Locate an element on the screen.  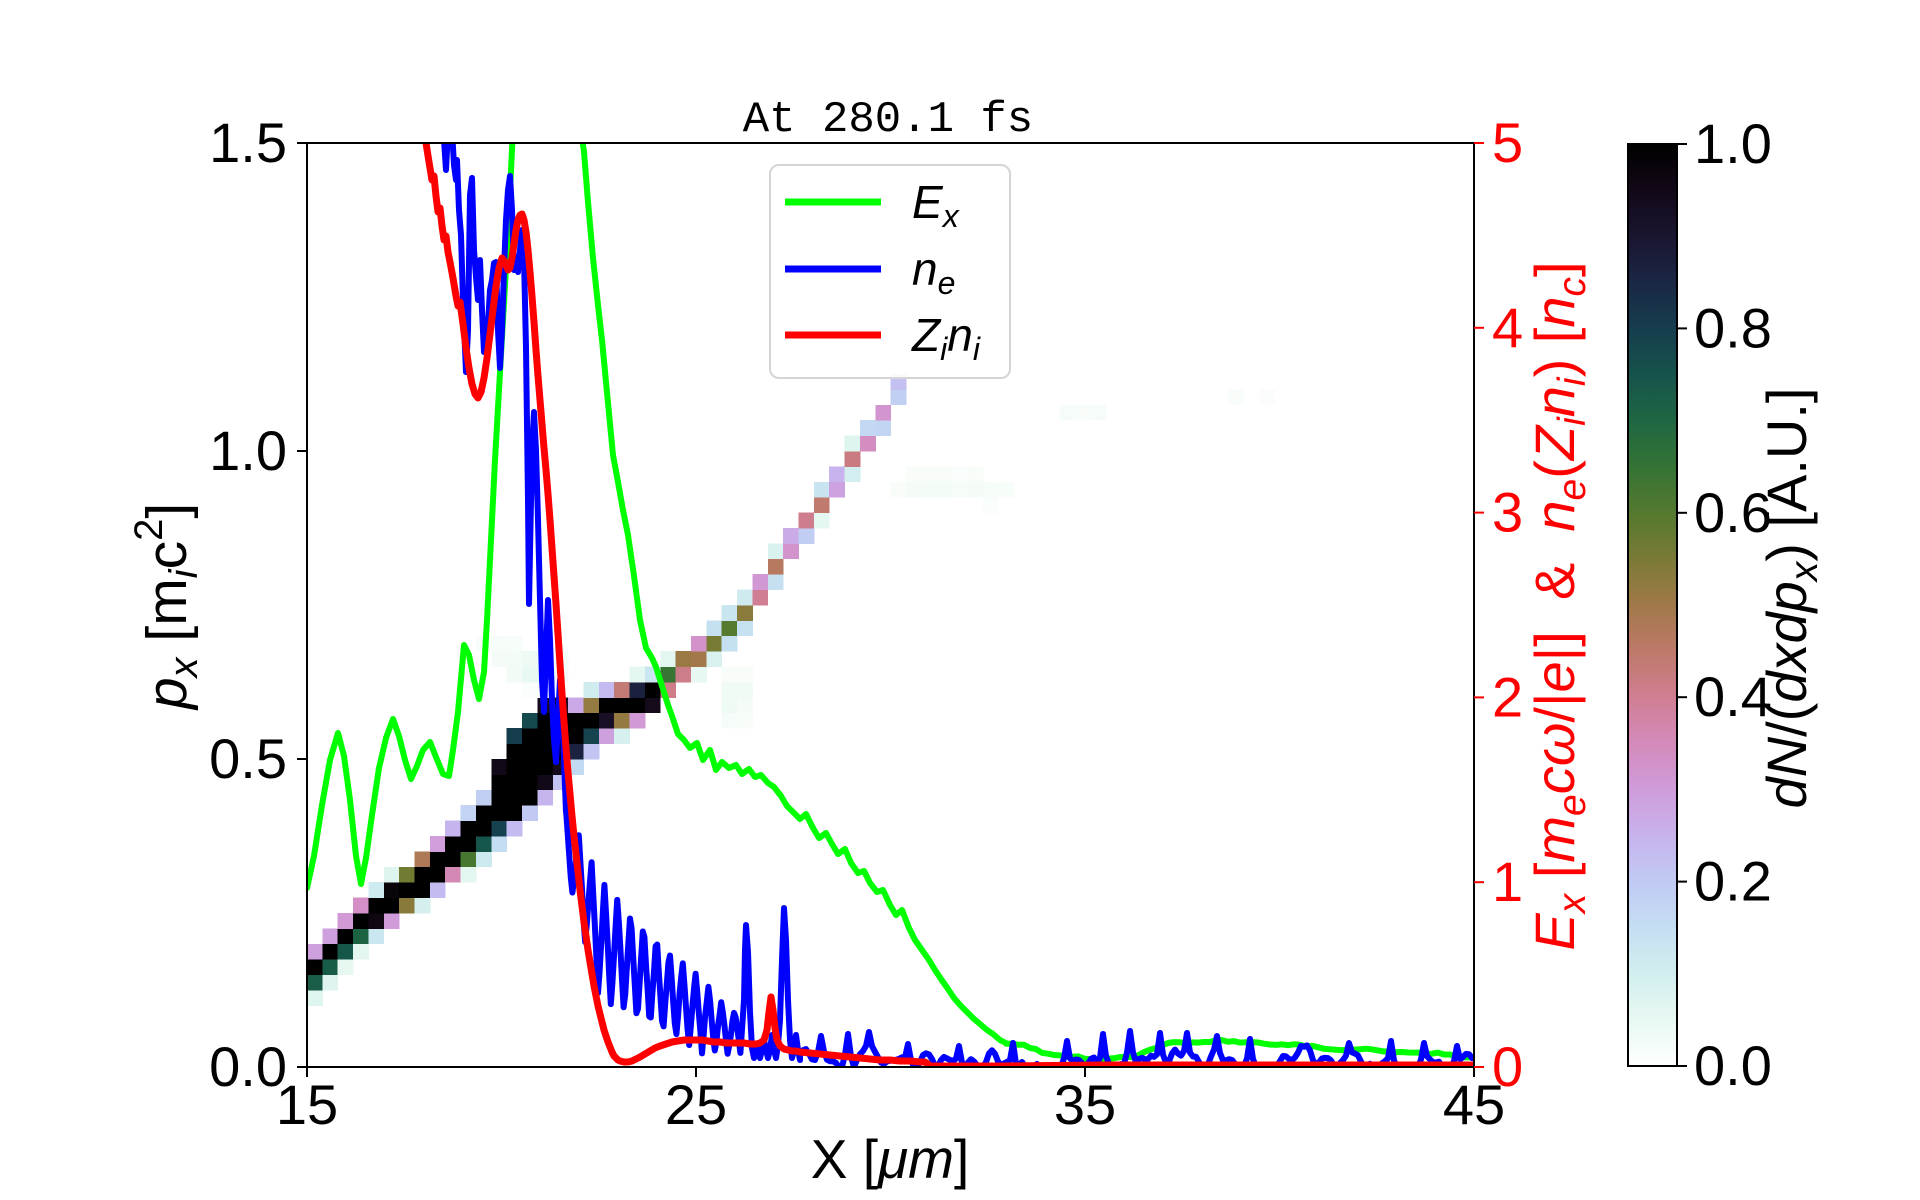
svg-text: 0 is located at coordinates (1507, 1066).